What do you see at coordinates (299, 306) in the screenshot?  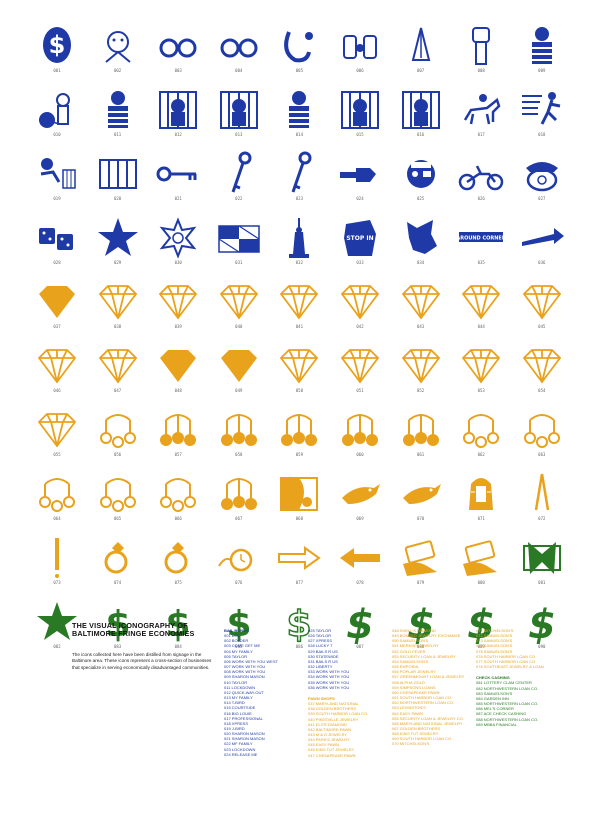 I see `icon-cell: 041` at bounding box center [299, 306].